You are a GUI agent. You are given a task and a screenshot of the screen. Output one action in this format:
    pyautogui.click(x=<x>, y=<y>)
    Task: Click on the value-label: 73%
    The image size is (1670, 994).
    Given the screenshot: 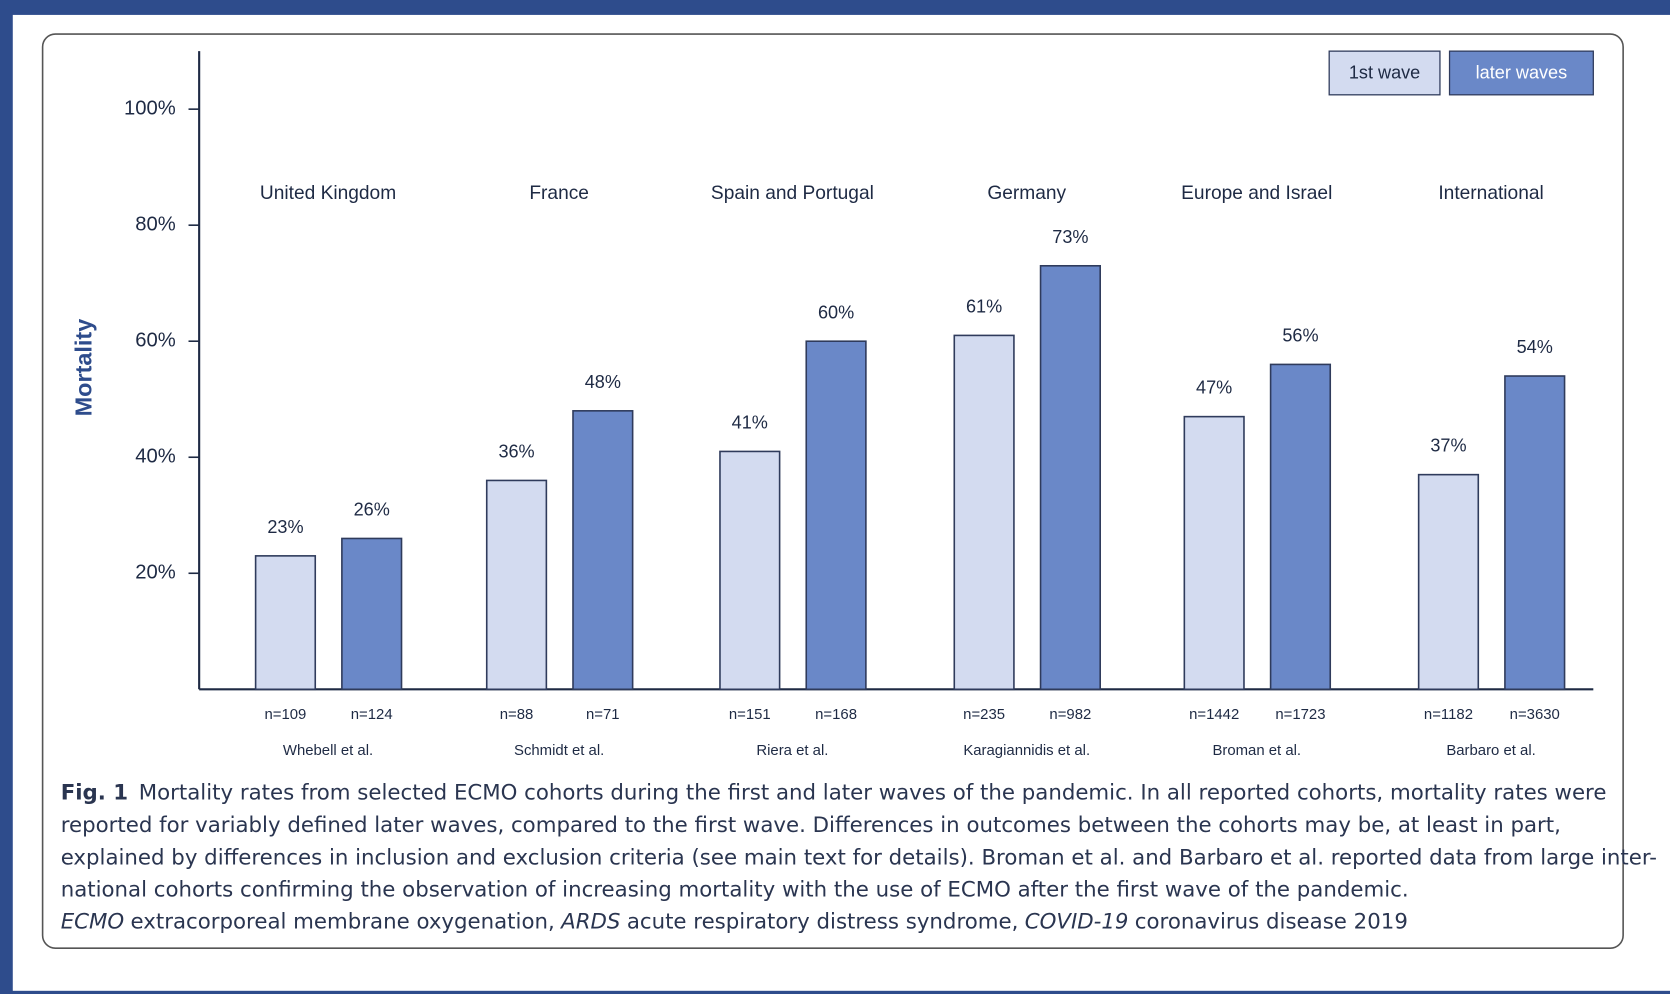 What is the action you would take?
    pyautogui.click(x=1070, y=237)
    